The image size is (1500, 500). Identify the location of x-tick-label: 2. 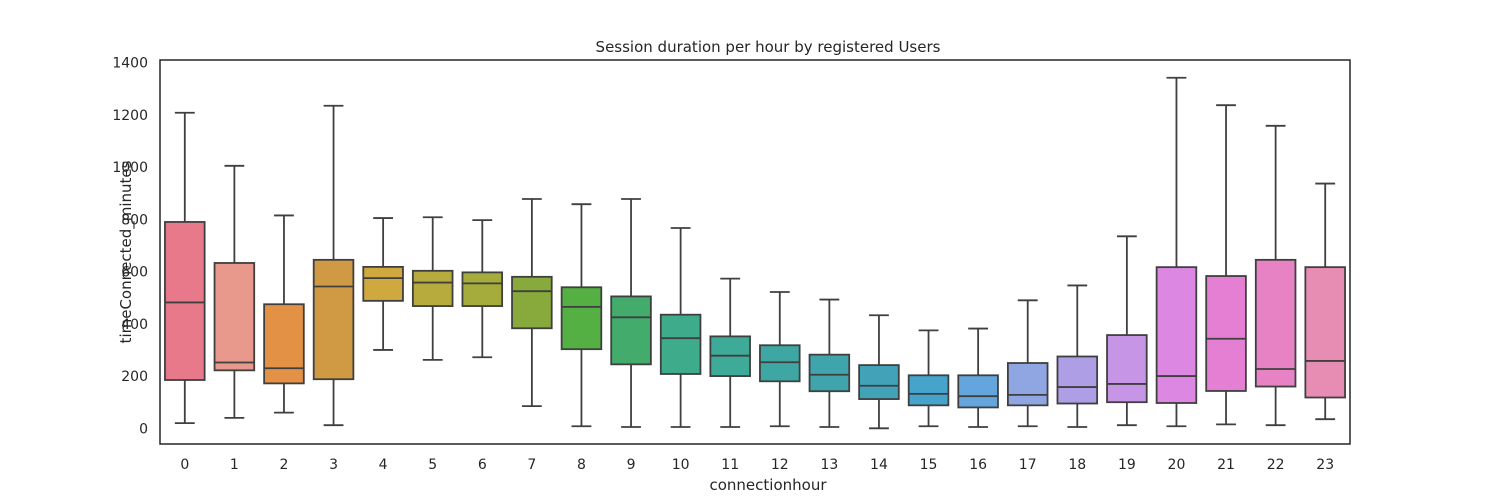
(283, 465).